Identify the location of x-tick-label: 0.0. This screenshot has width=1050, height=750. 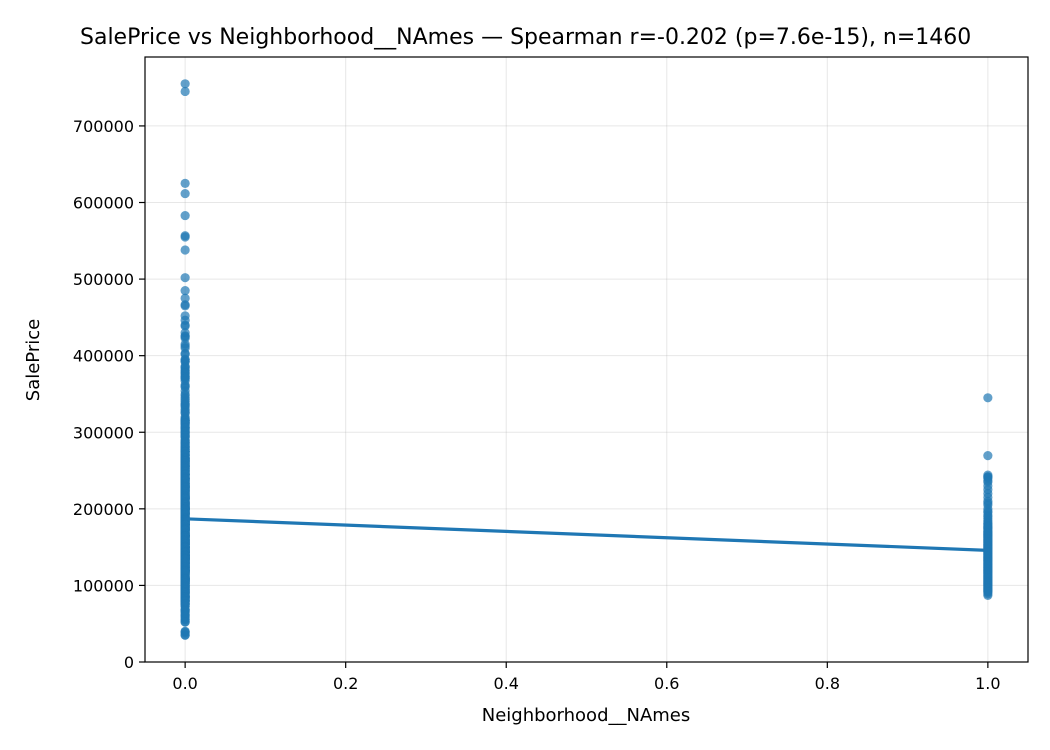
(184, 683).